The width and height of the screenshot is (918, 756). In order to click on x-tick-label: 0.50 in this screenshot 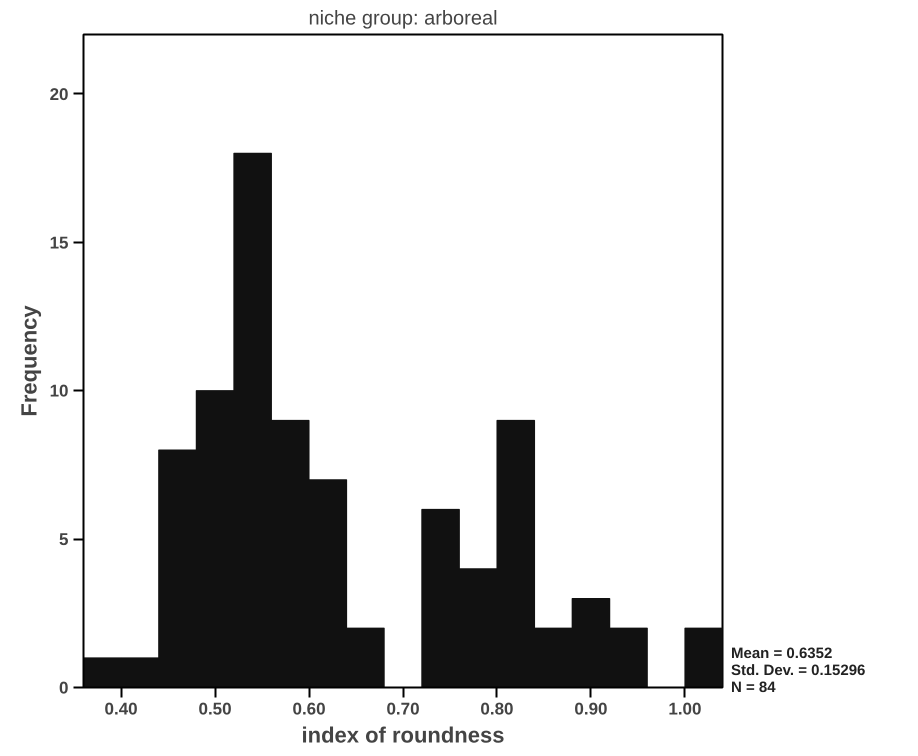, I will do `click(215, 709)`.